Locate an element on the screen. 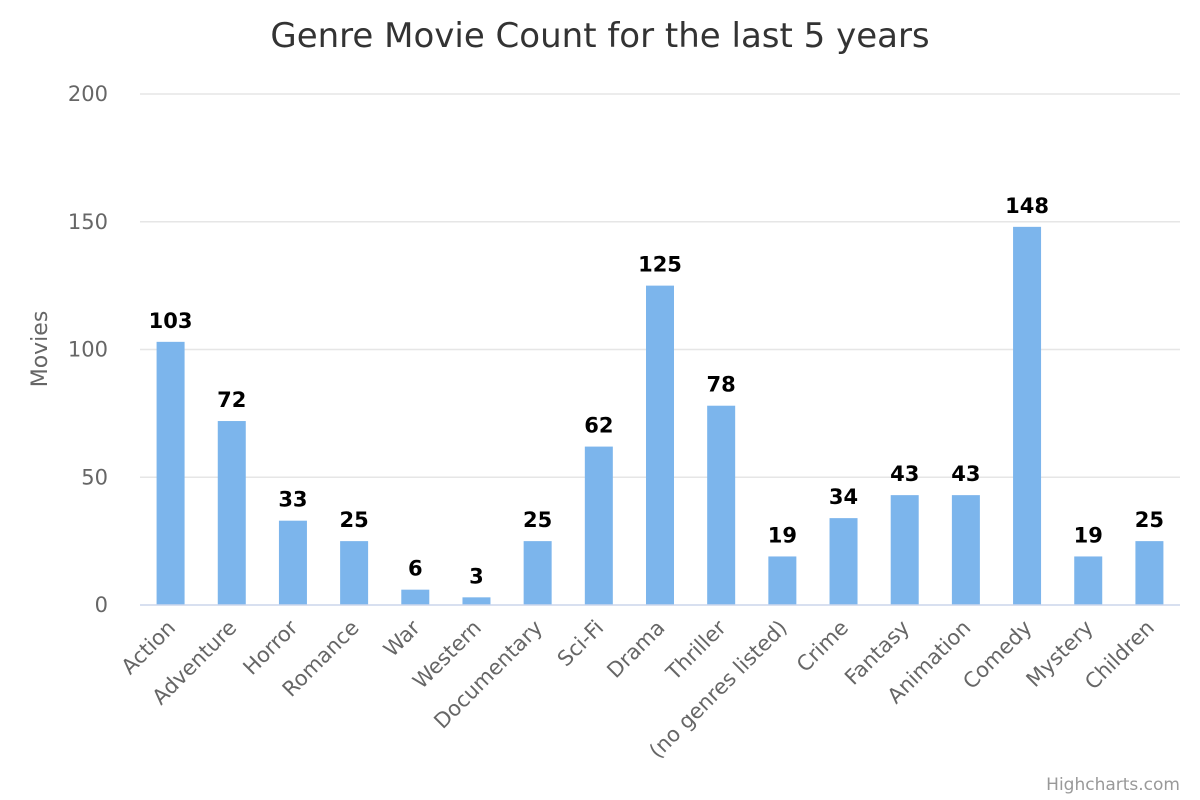 The image size is (1200, 800). x-tick-label: Documentary is located at coordinates (488, 675).